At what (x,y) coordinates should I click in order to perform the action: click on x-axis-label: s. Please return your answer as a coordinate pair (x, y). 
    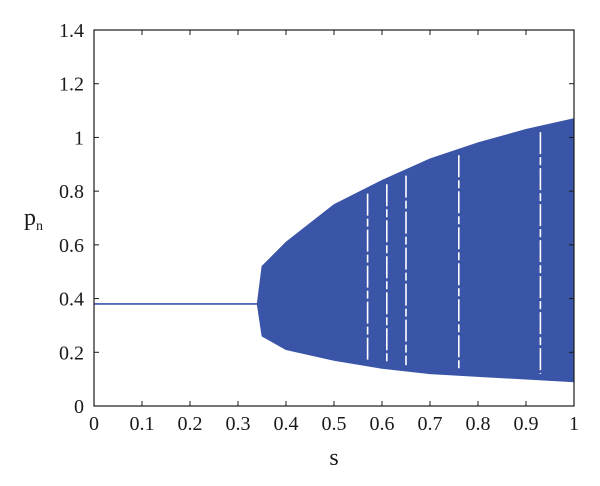
    Looking at the image, I should click on (333, 458).